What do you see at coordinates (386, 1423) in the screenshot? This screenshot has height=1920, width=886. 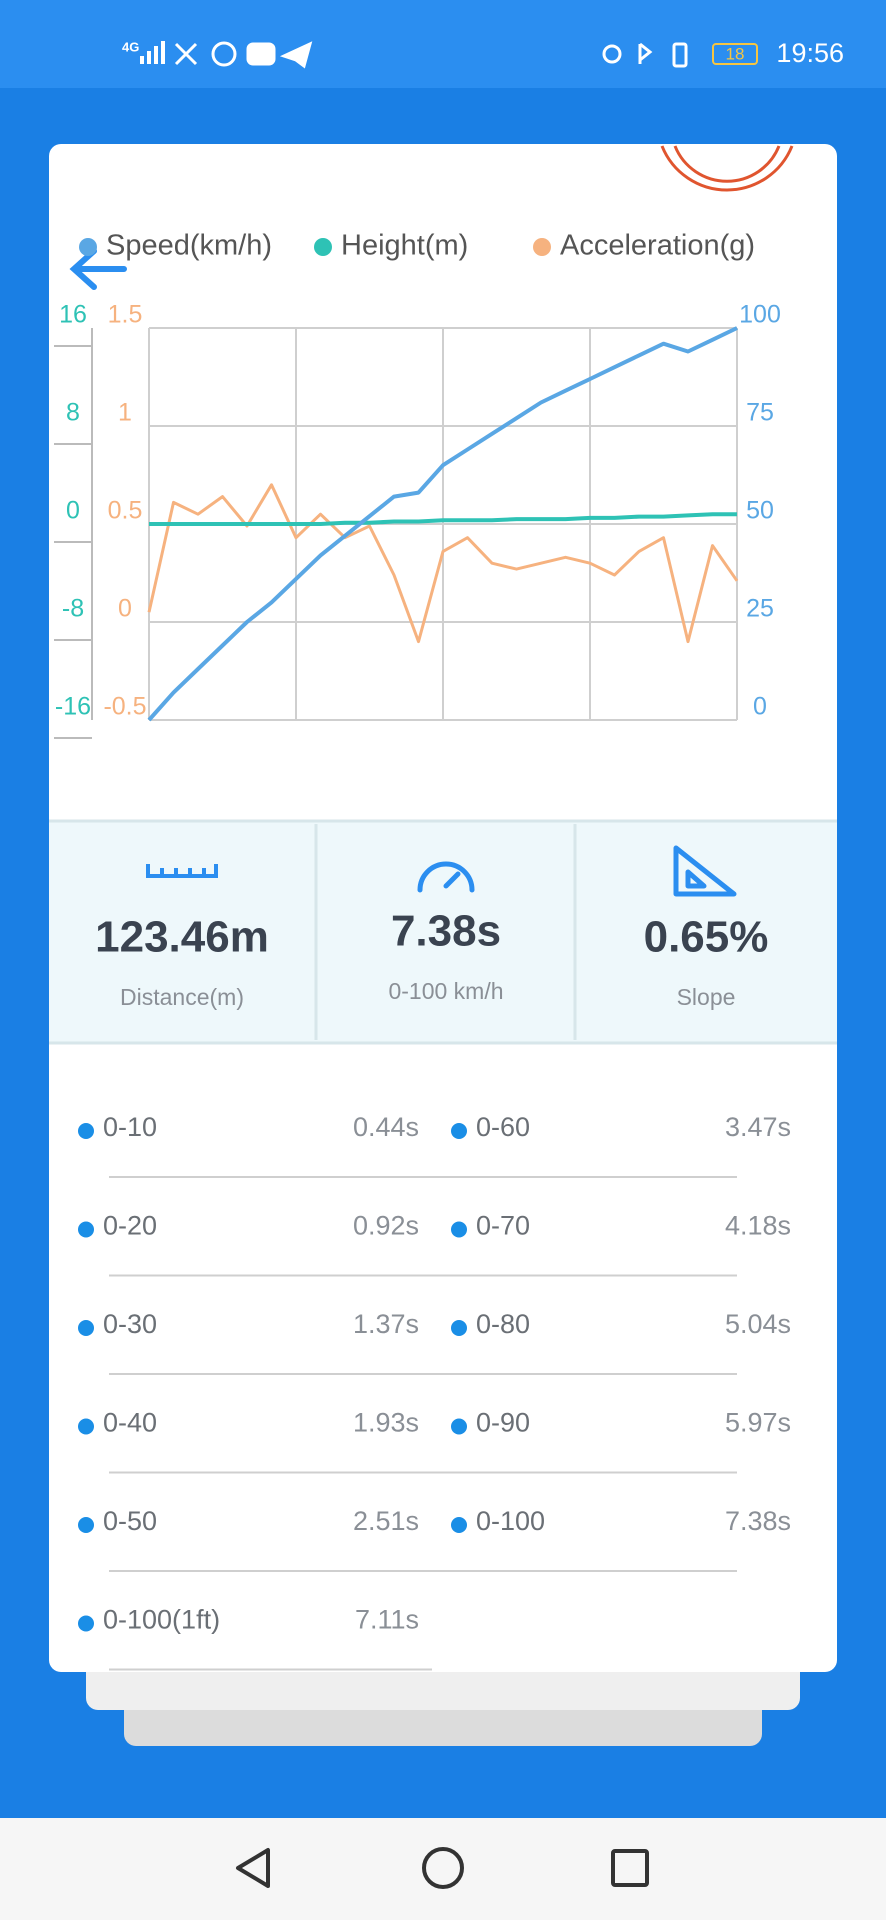 I see `split-time: 1.93s` at bounding box center [386, 1423].